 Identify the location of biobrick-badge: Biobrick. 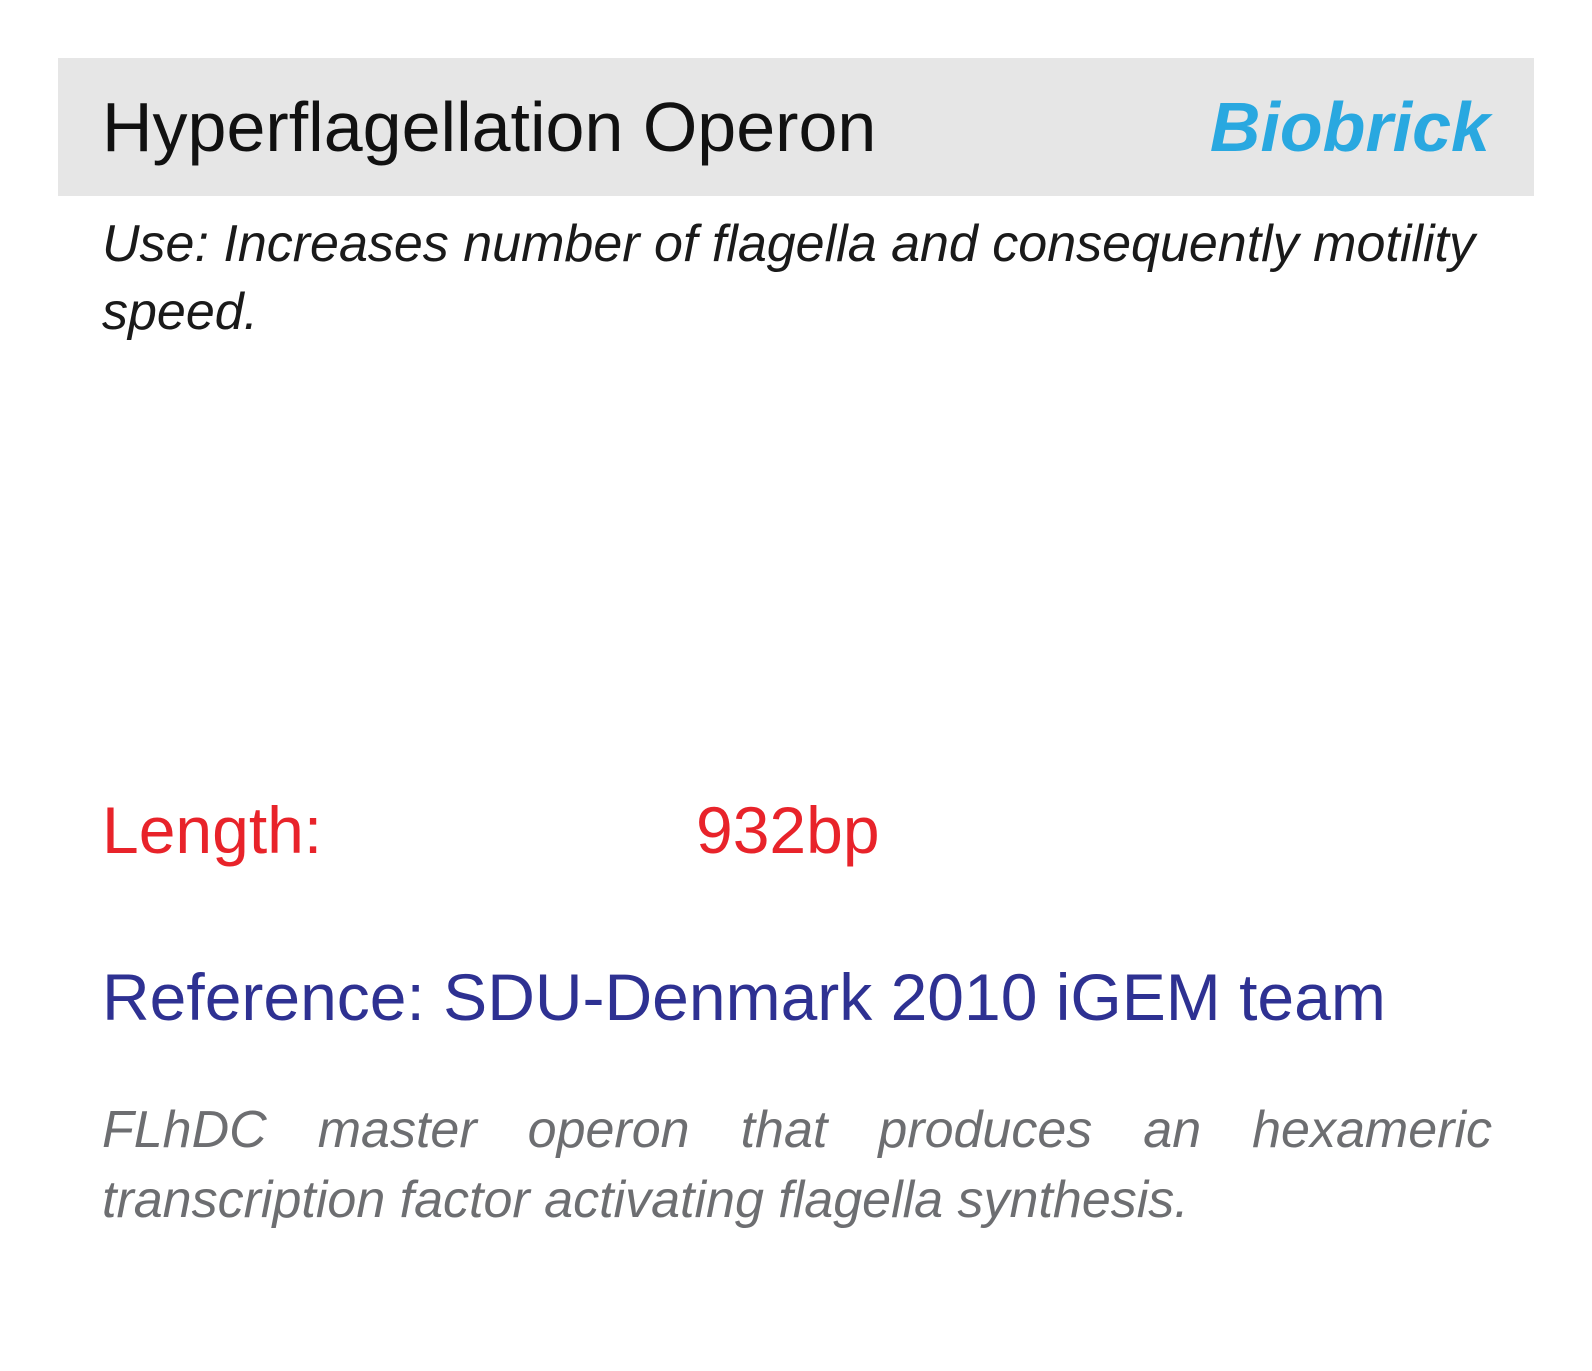
(1349, 127).